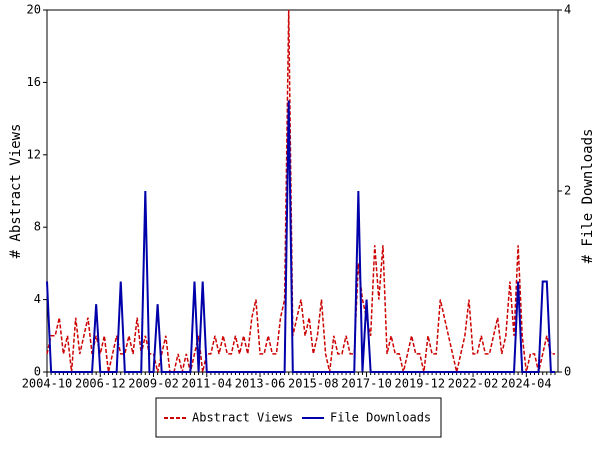 The height and width of the screenshot is (450, 600). Describe the element at coordinates (366, 384) in the screenshot. I see `x-tick-label: 2017-10` at that location.